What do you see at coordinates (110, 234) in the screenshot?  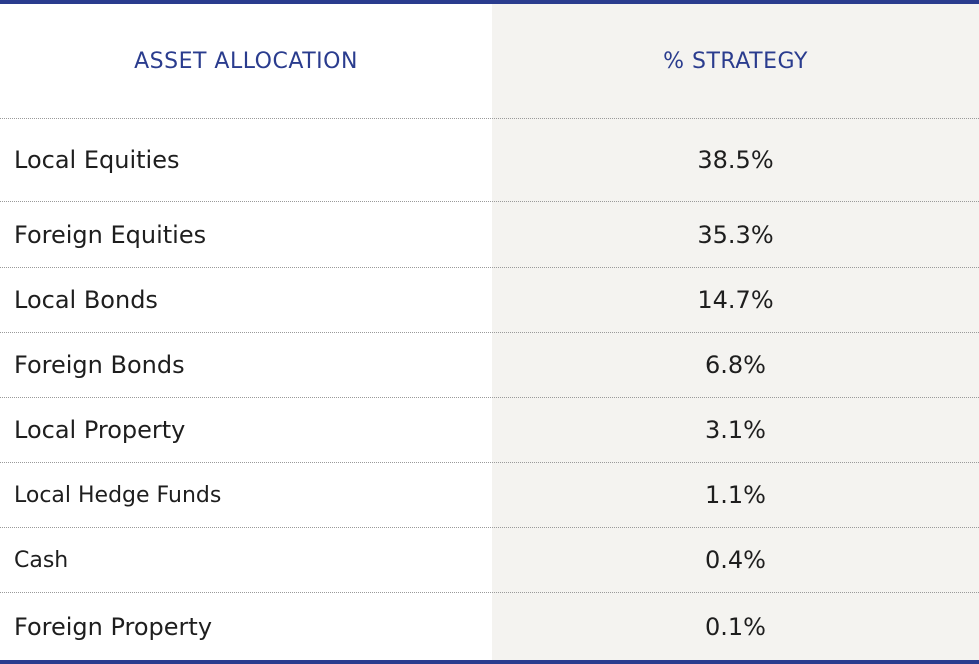 I see `asset-name: Foreign Equities` at bounding box center [110, 234].